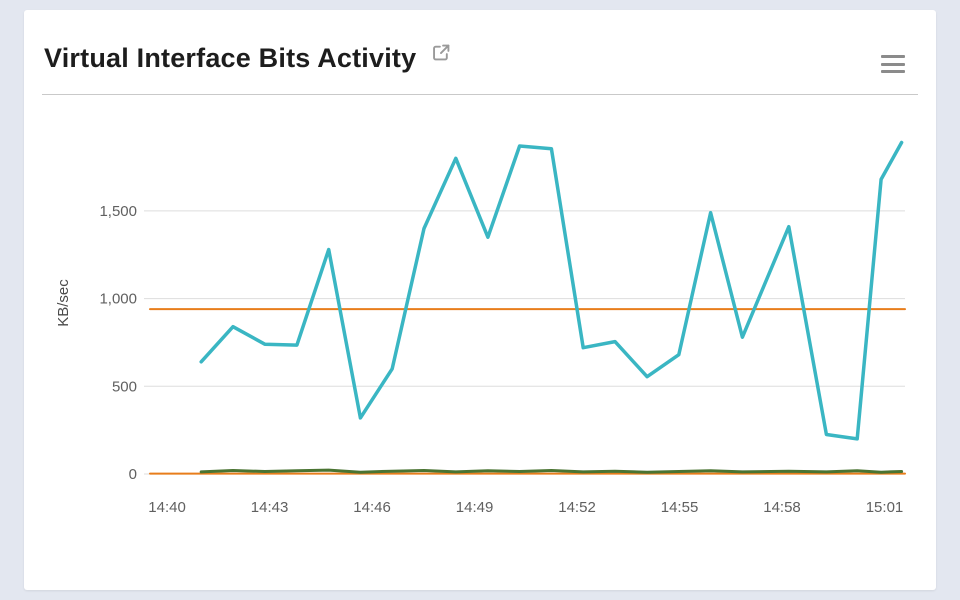  I want to click on y-tick-label: 500, so click(124, 386).